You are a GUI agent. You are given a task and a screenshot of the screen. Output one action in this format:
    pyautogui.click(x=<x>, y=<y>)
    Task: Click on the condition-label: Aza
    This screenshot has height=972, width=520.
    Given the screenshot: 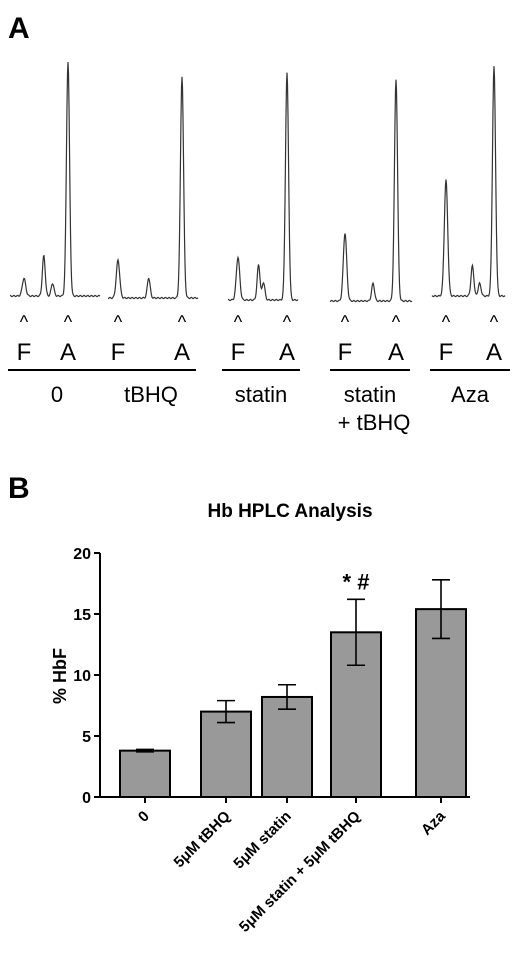 What is the action you would take?
    pyautogui.click(x=470, y=394)
    